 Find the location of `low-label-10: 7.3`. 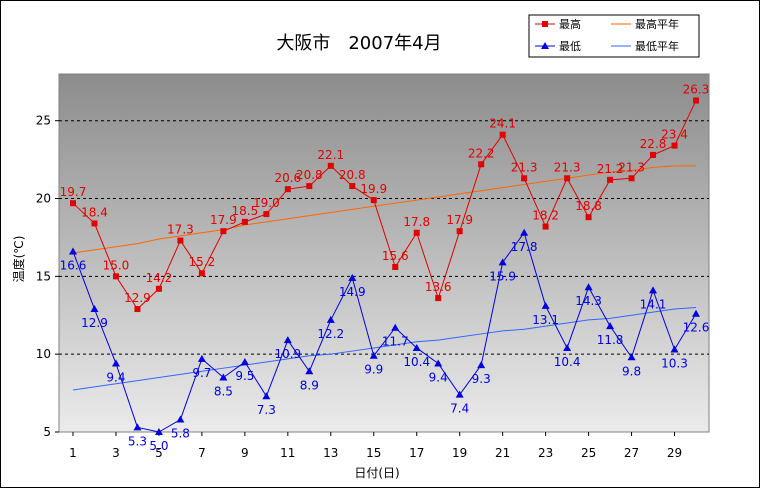

low-label-10: 7.3 is located at coordinates (266, 410).